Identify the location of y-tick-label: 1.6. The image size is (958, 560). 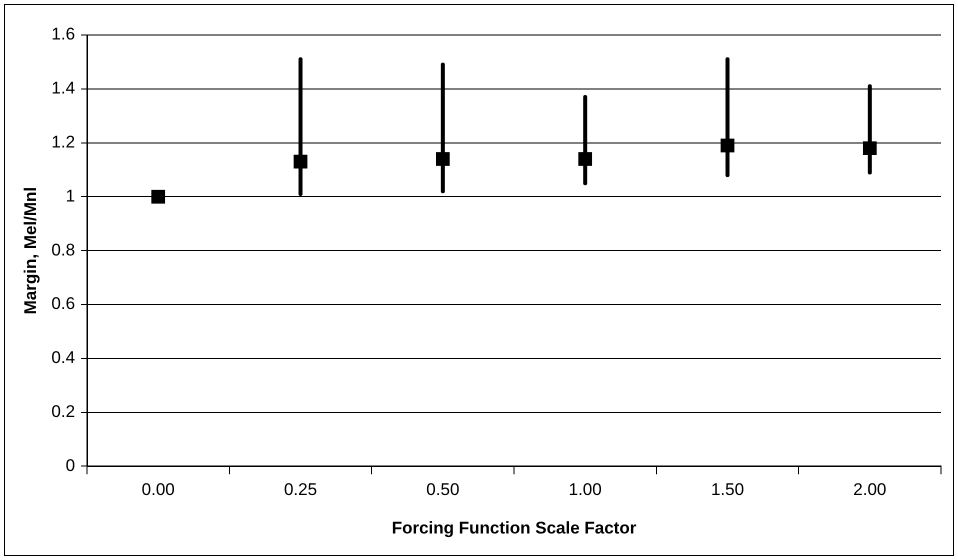
(63, 34).